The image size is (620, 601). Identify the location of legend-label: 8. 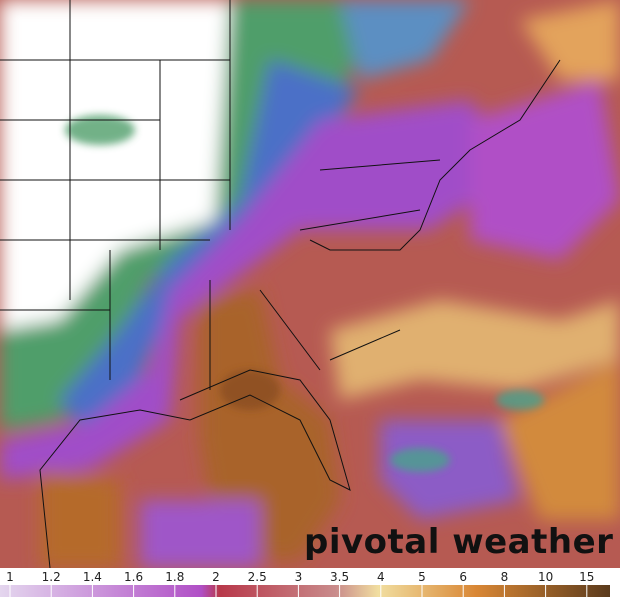
(505, 577).